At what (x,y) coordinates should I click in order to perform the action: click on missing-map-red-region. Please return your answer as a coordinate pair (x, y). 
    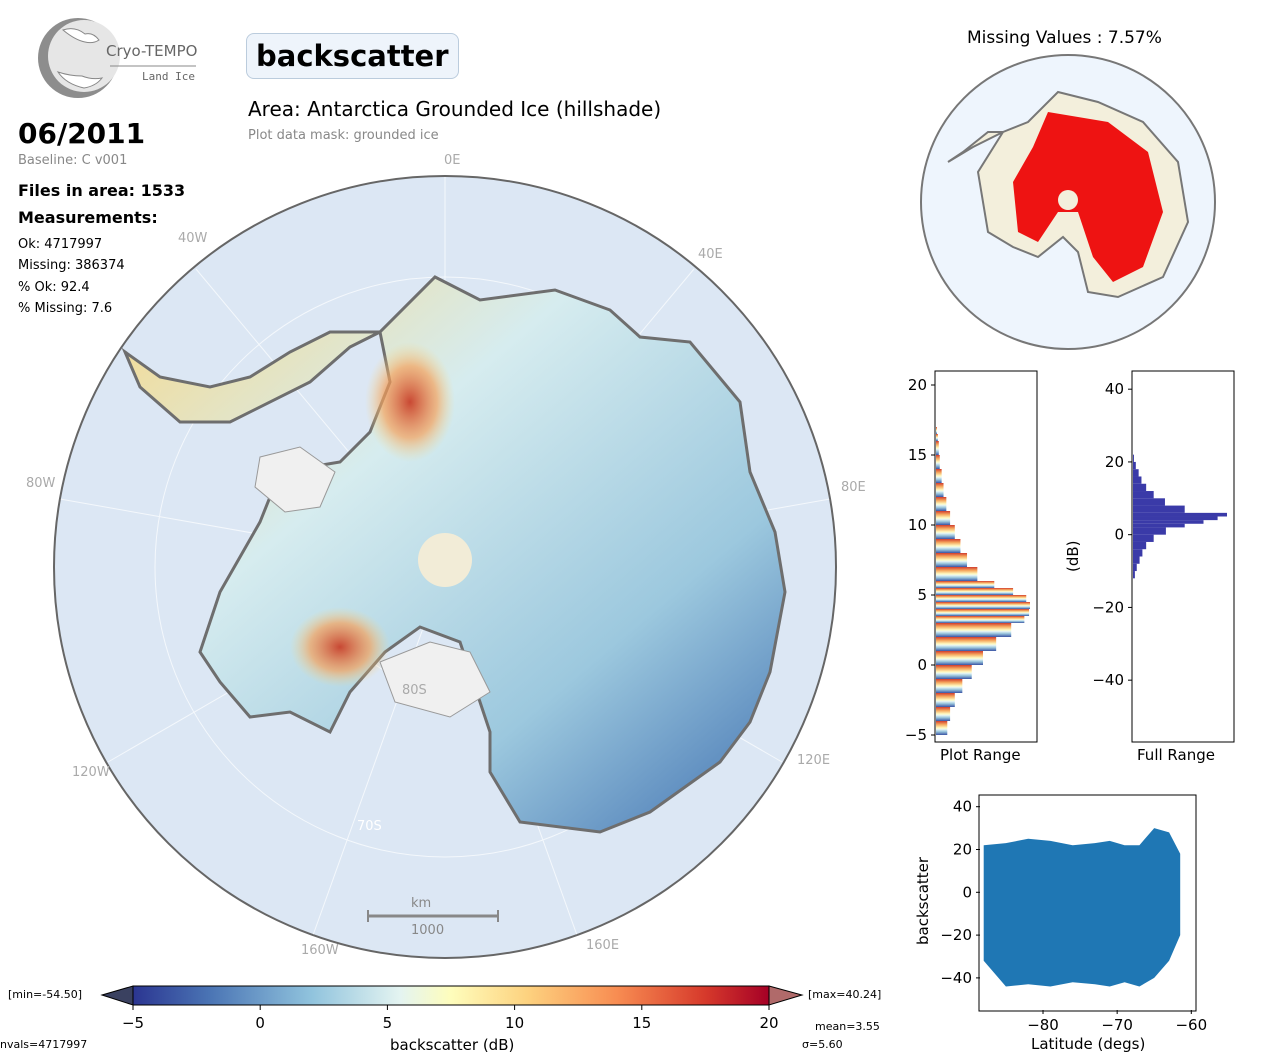
    Looking at the image, I should click on (1088, 197).